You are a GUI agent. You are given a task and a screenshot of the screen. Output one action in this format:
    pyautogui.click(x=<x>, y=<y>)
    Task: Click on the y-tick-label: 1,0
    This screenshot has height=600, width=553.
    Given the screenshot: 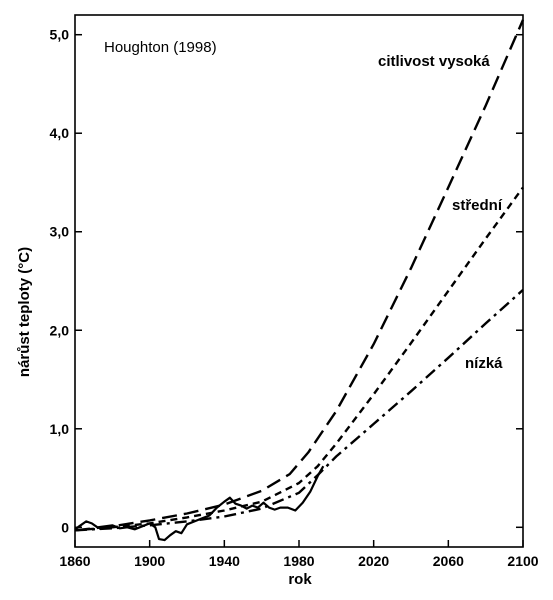 What is the action you would take?
    pyautogui.click(x=60, y=429)
    